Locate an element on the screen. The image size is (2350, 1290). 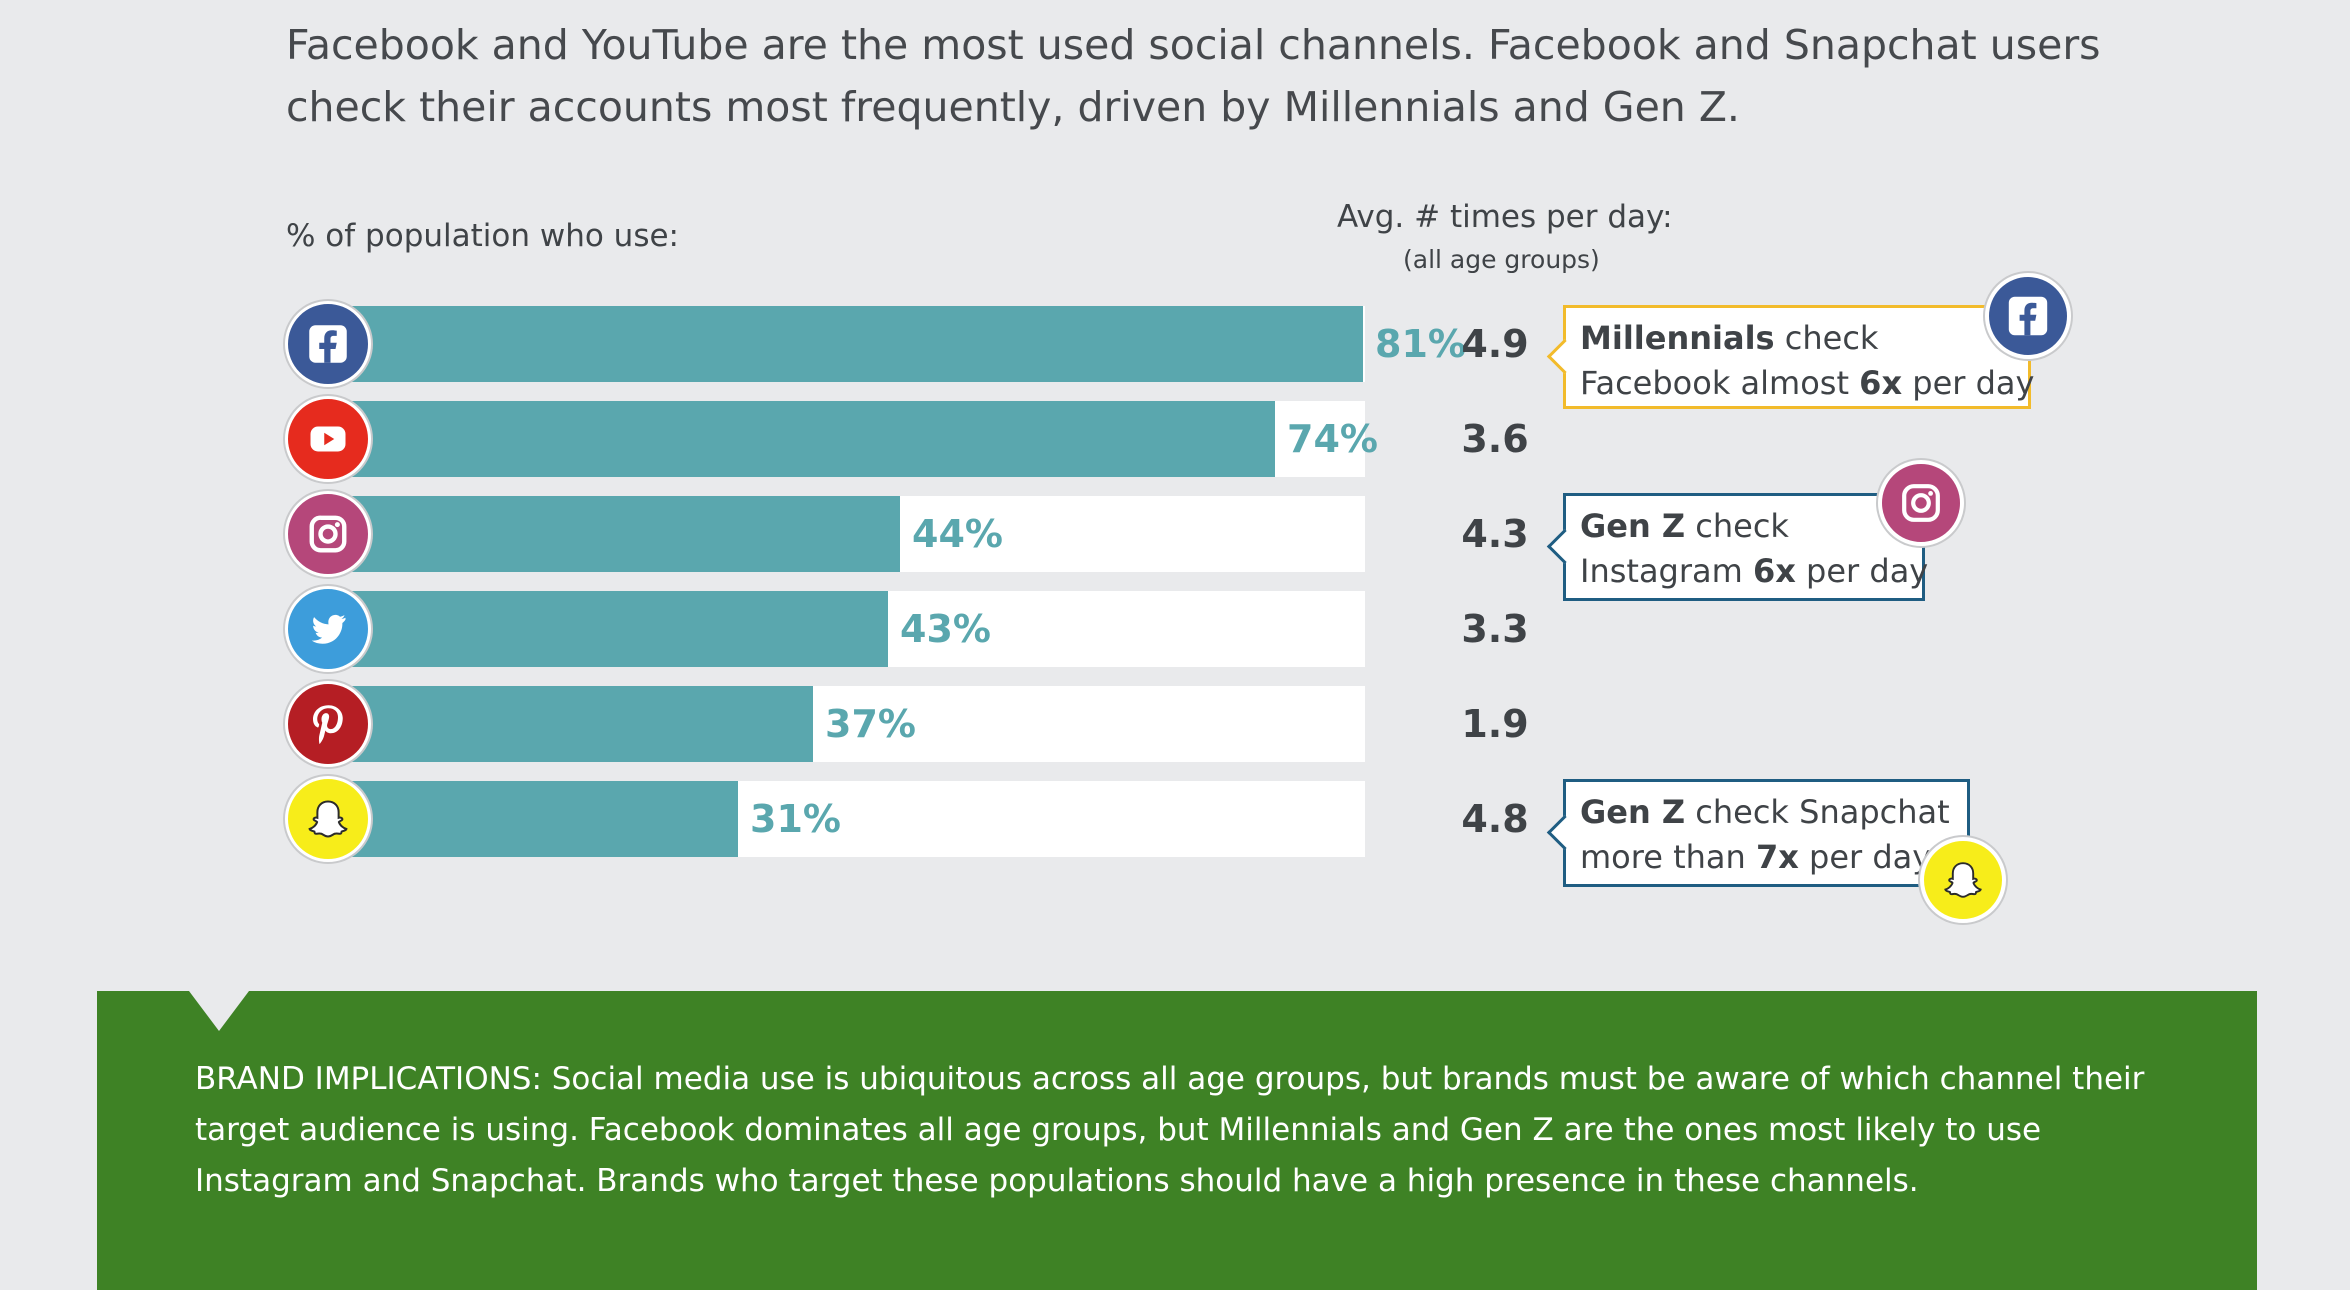
avg-times-value: 4.9 is located at coordinates (1495, 344).